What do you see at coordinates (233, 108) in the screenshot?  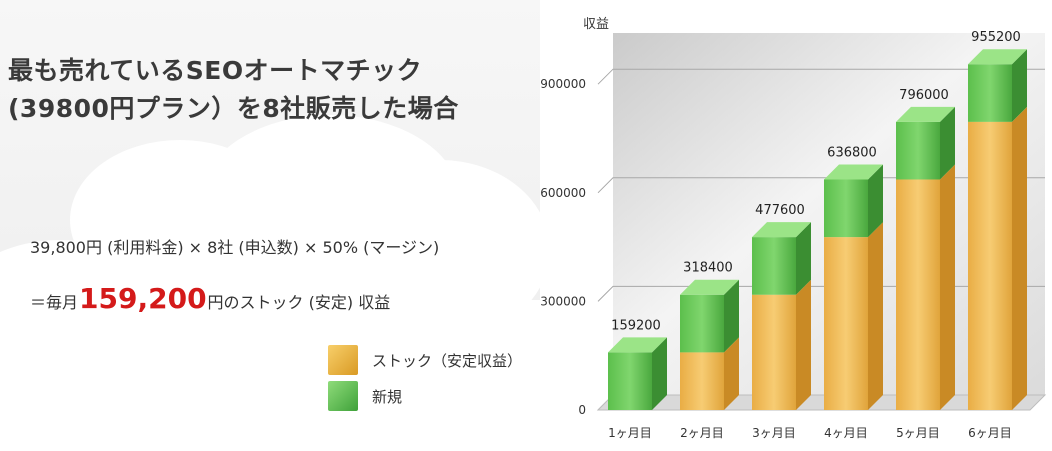 I see `headline-line-2: (39800円プラン）を8社販売した場合` at bounding box center [233, 108].